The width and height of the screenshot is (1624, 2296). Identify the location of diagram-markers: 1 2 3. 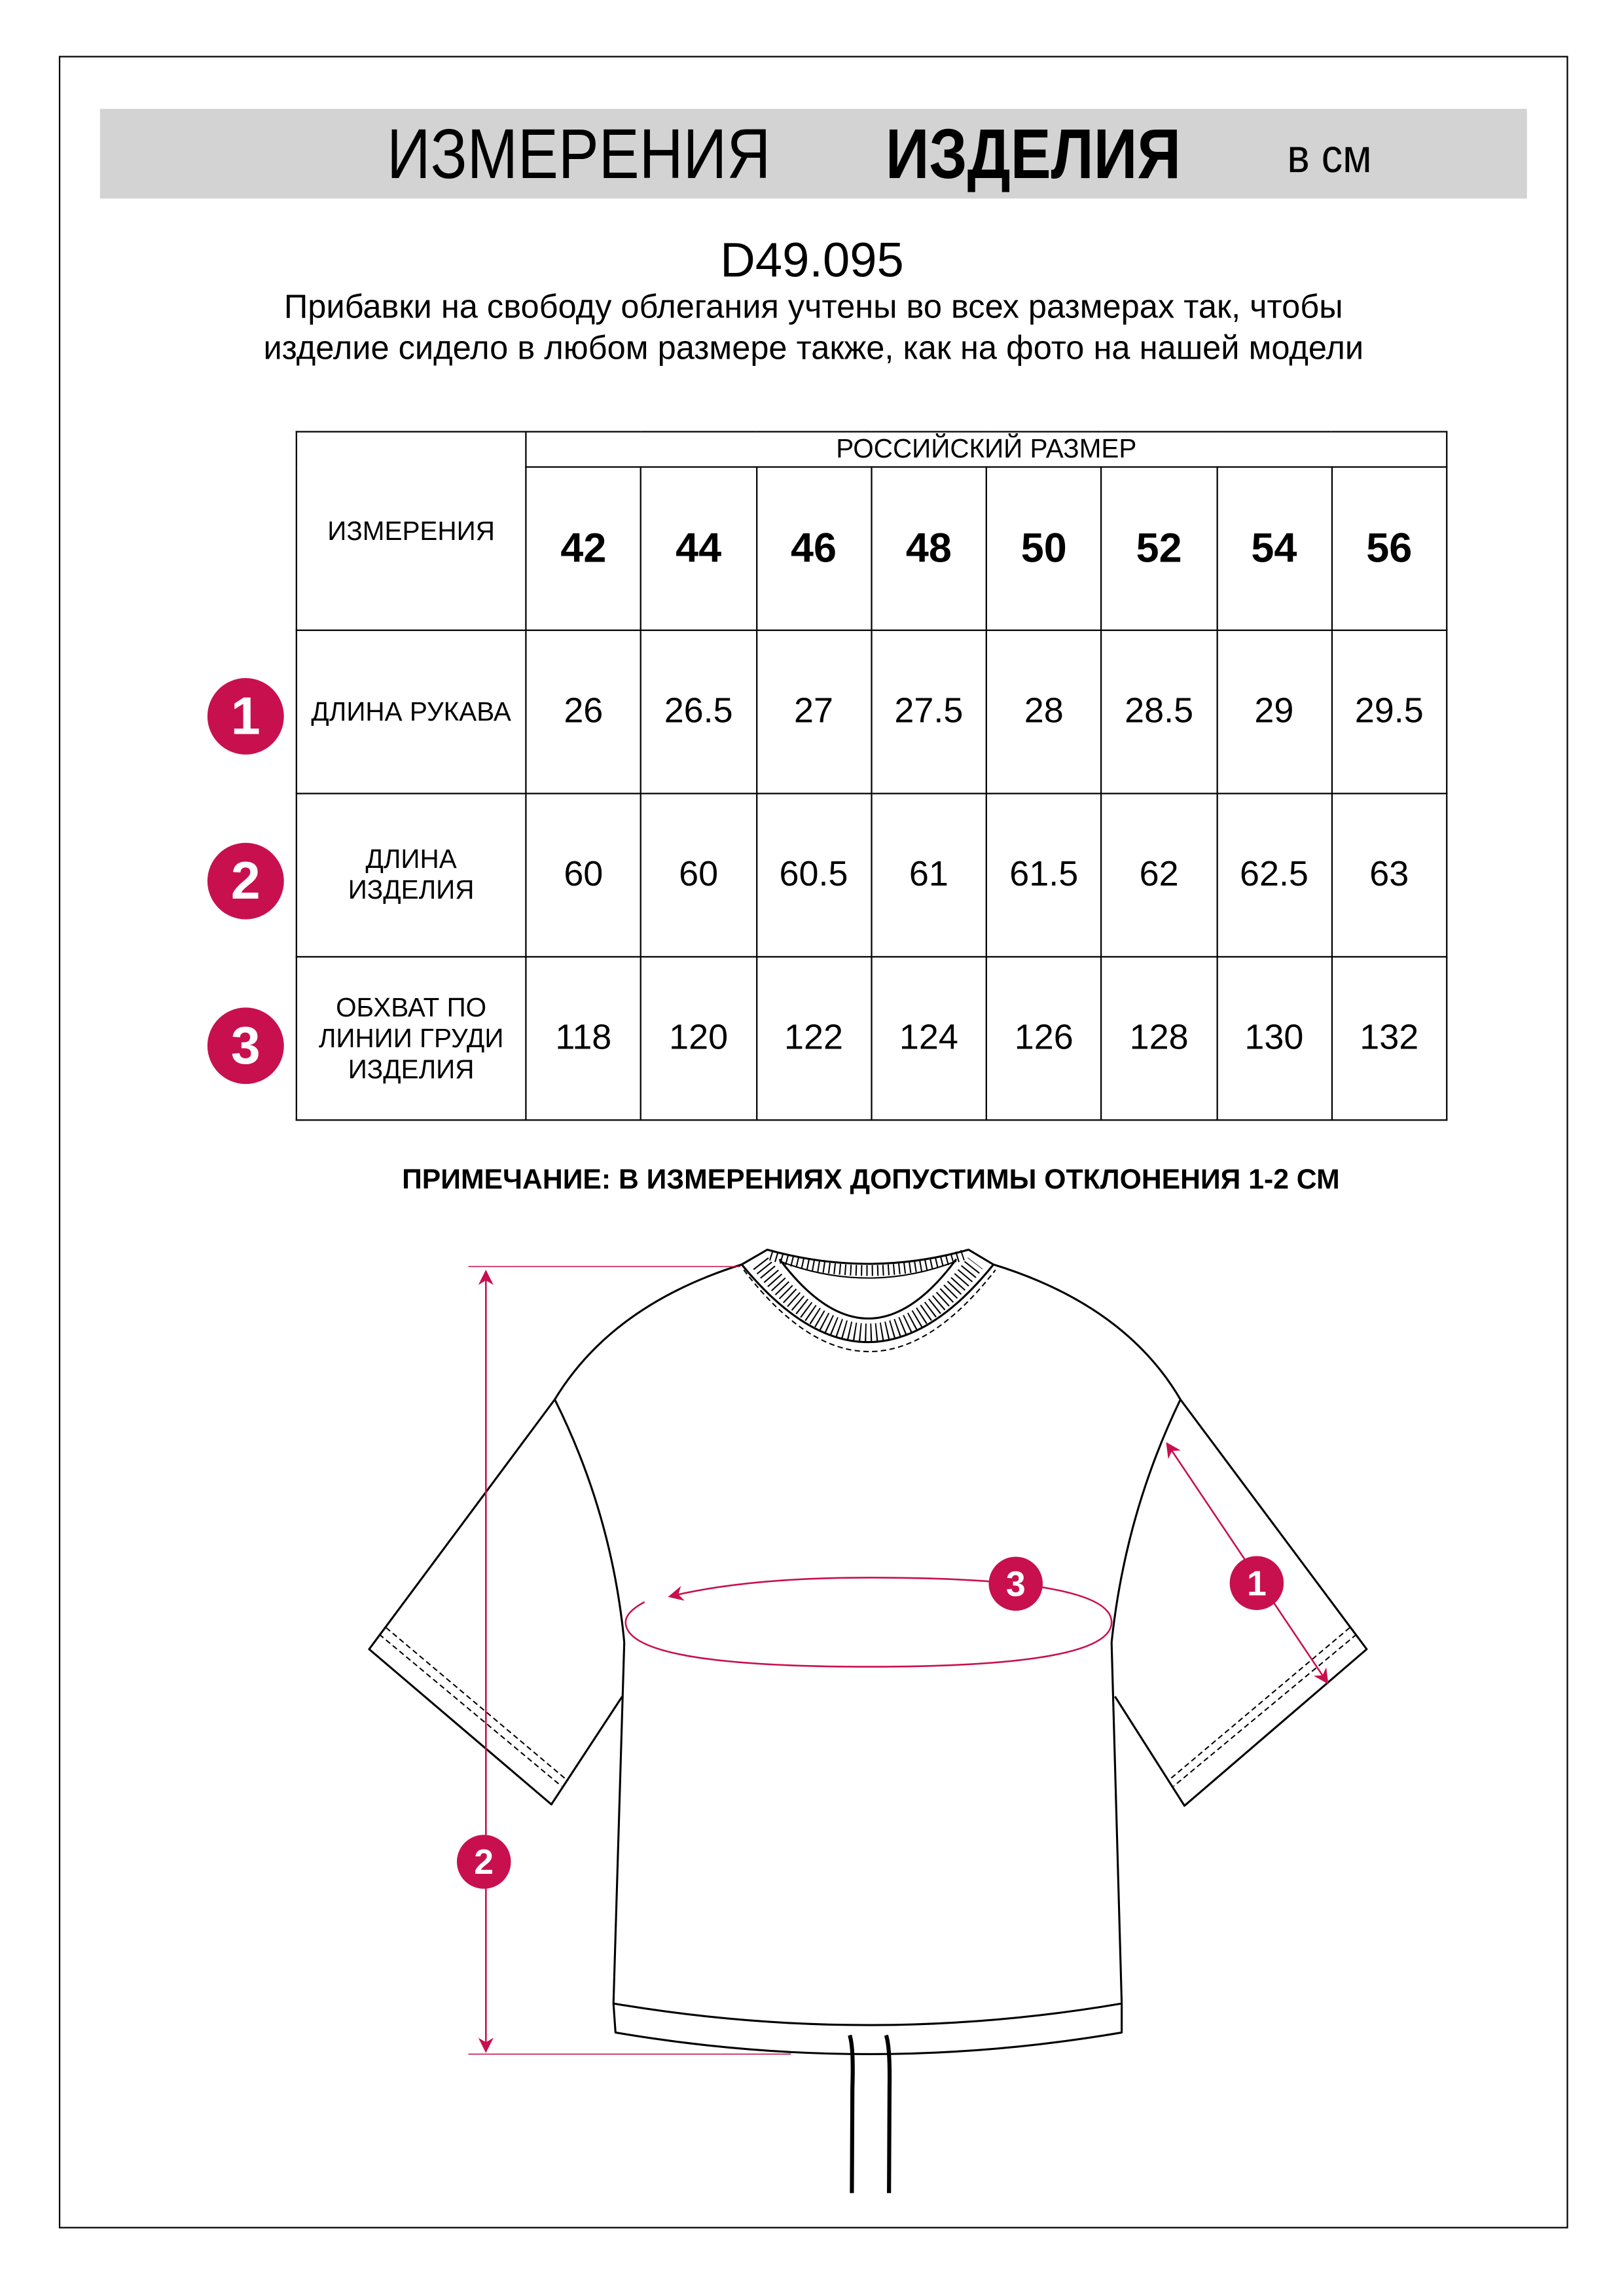
(869, 1723).